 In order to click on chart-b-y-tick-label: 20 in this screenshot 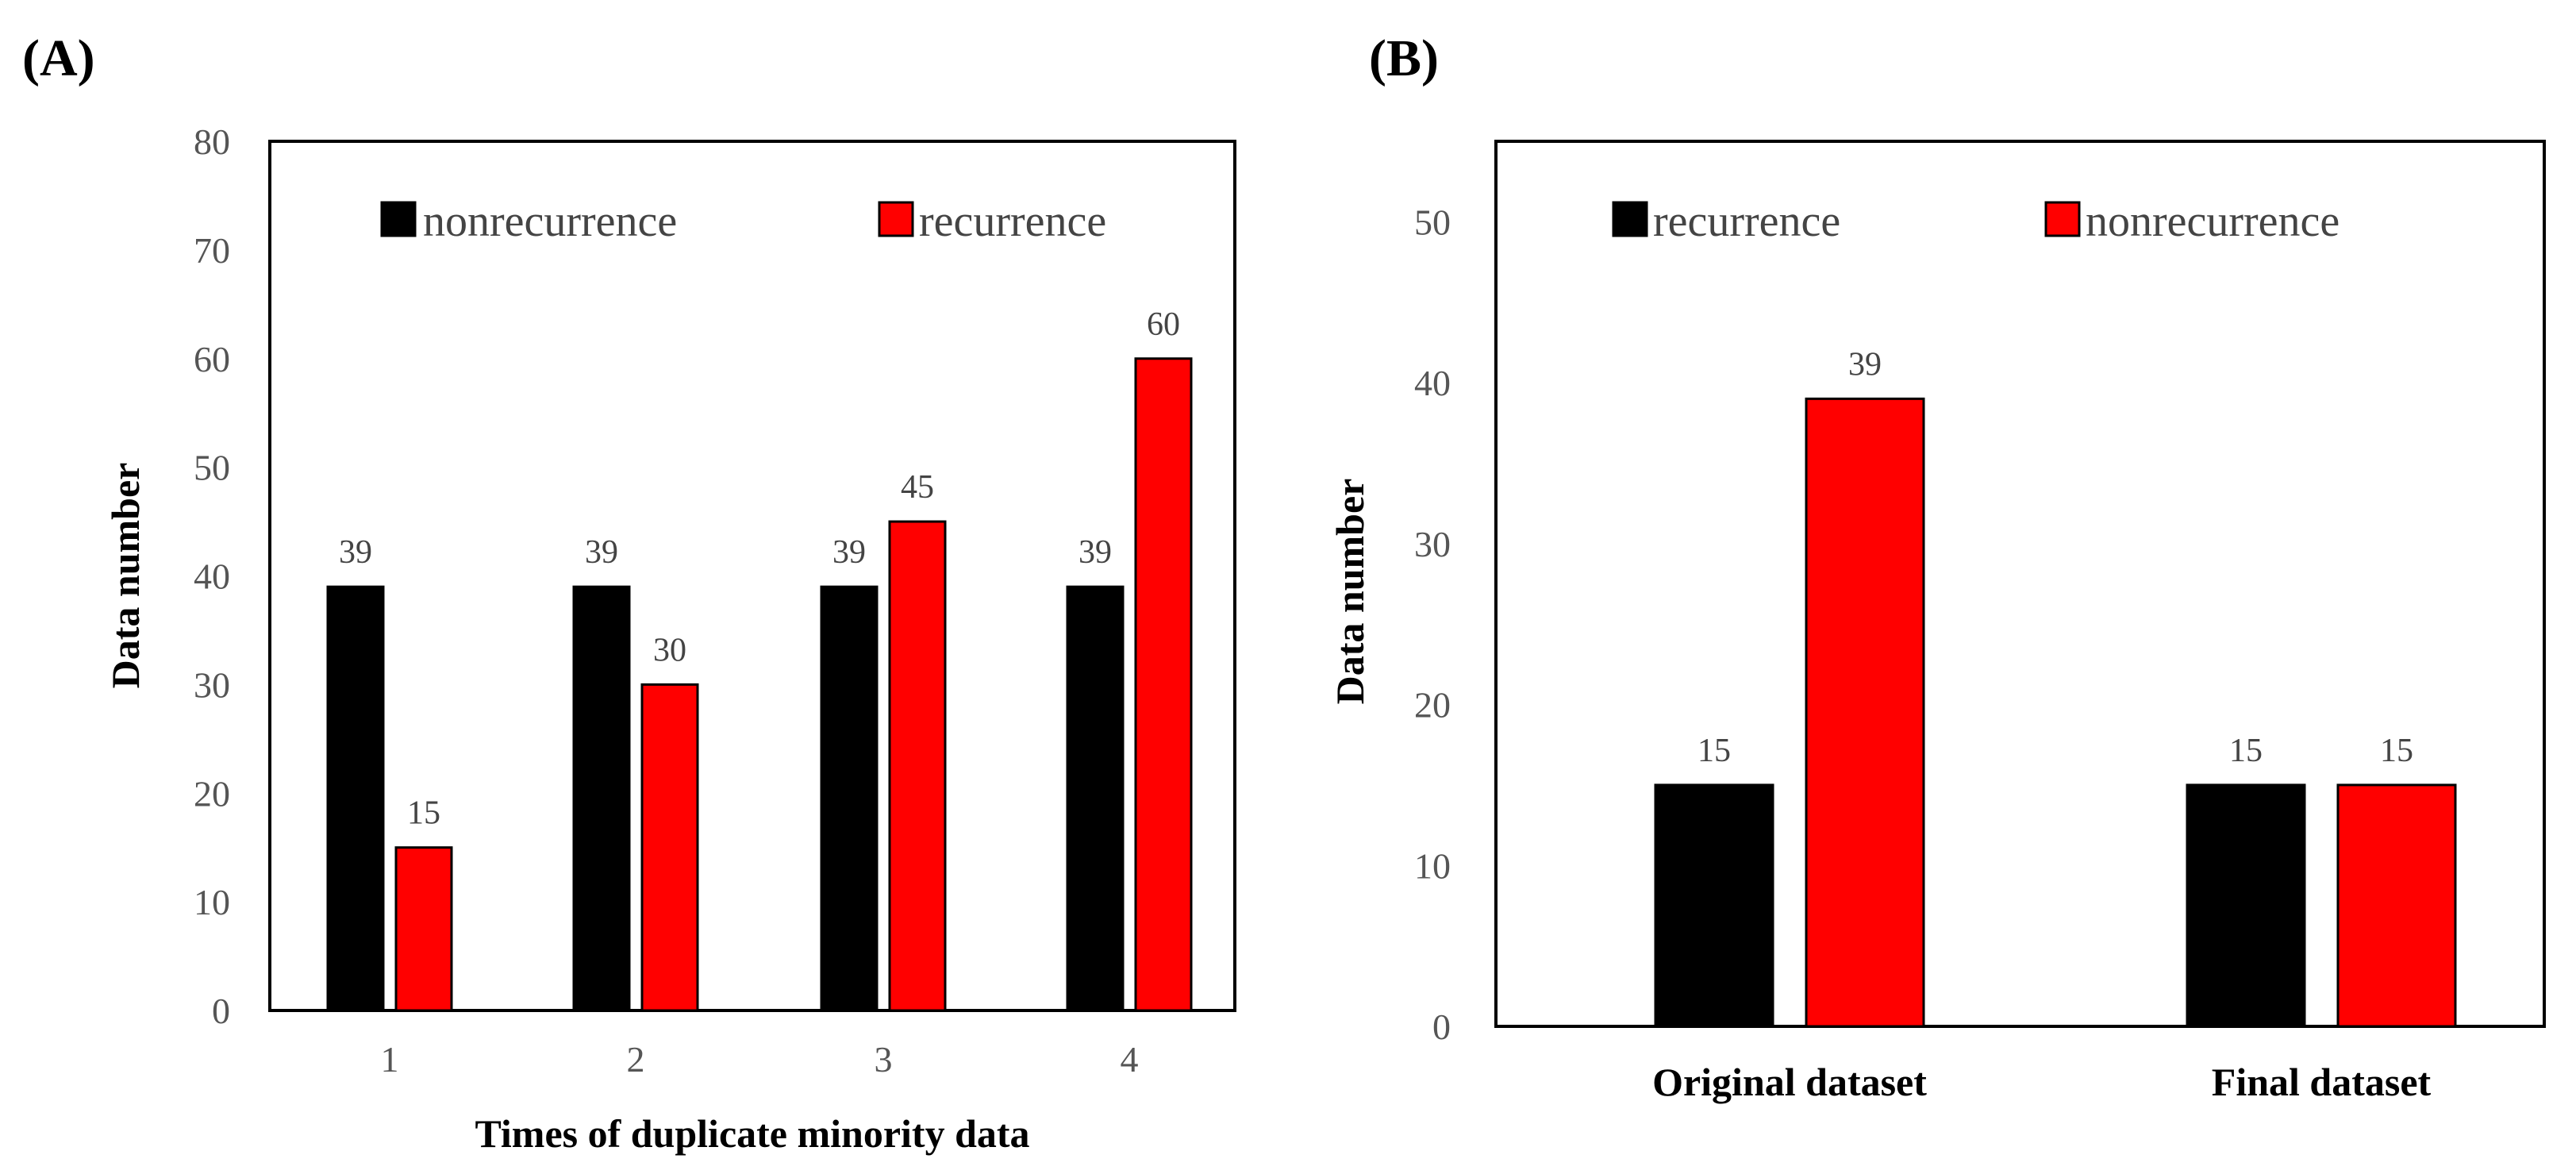, I will do `click(1432, 705)`.